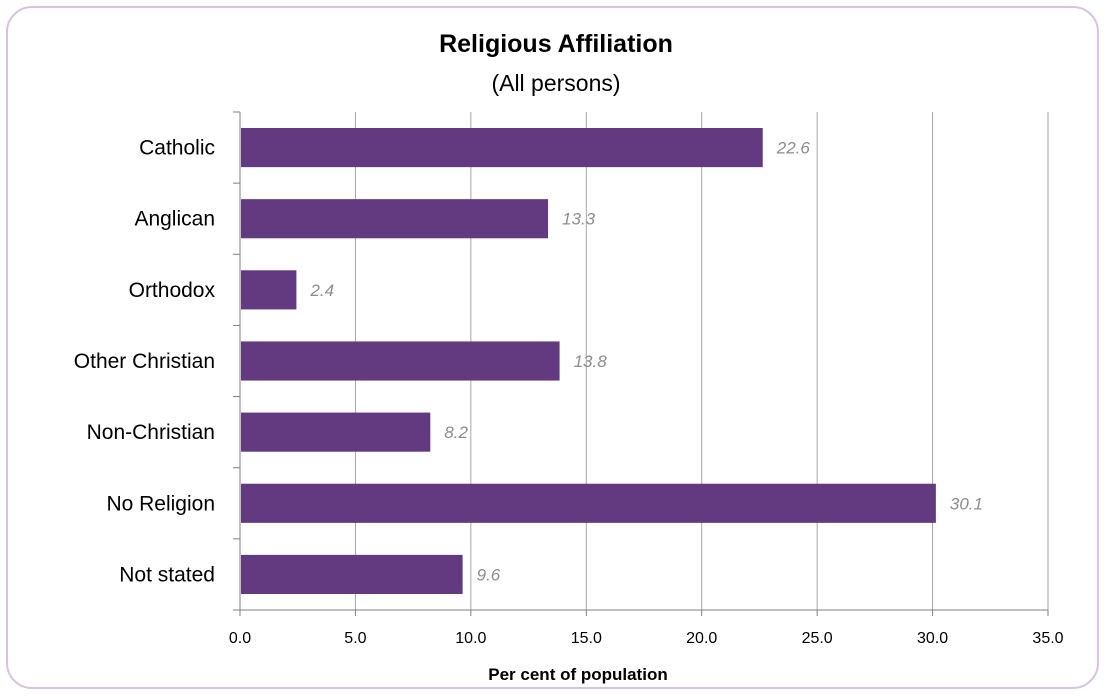  I want to click on x-tick-label: 0.0, so click(240, 638).